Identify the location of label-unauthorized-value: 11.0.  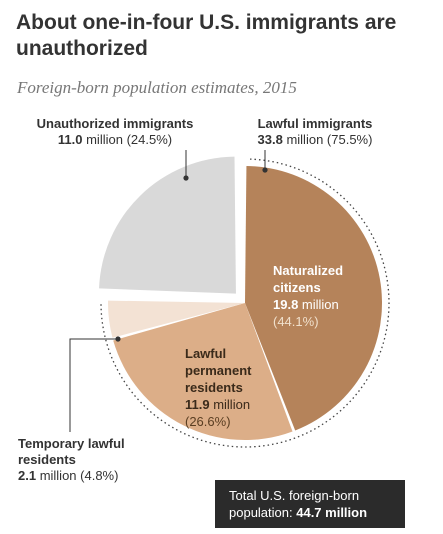
(70, 139).